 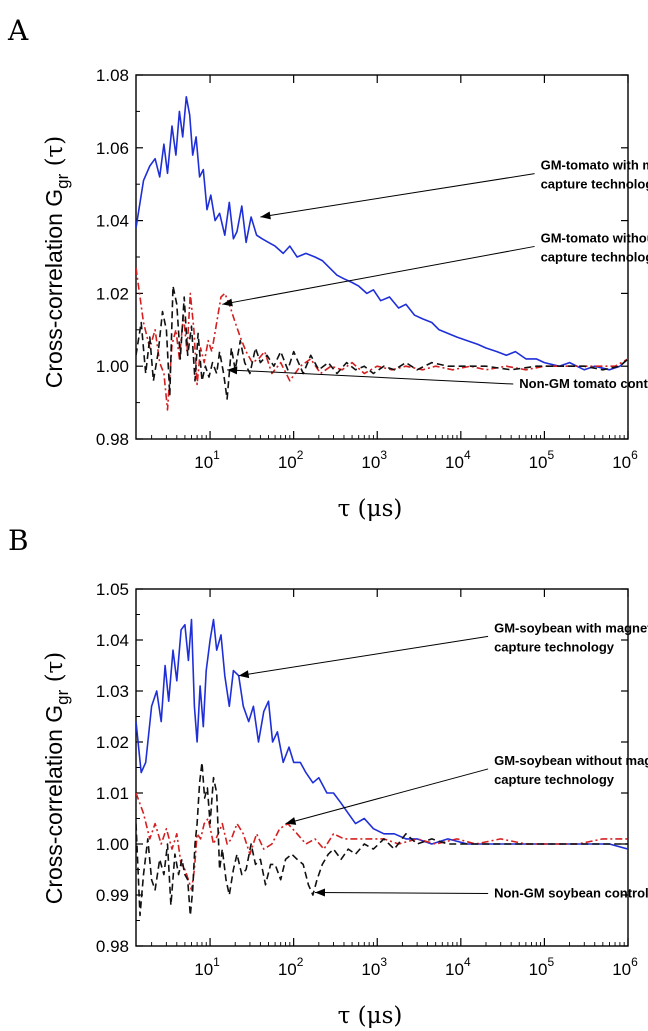 I want to click on y-tick-label-b: 1.01, so click(x=112, y=793).